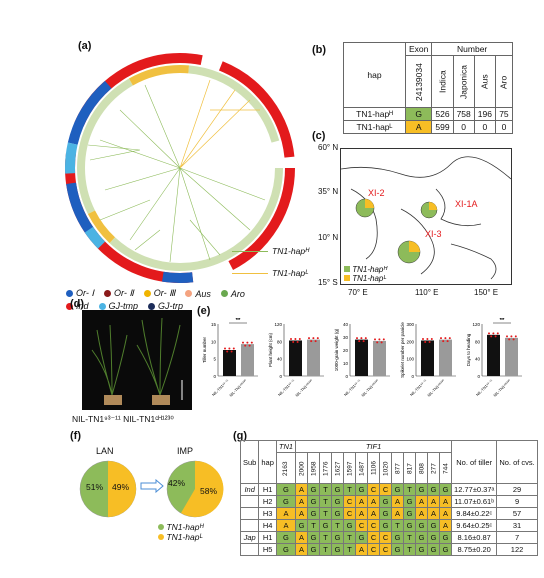 The width and height of the screenshot is (544, 578). Describe the element at coordinates (374, 114) in the screenshot. I see `row-hap: TN1-hapᴴ` at that location.